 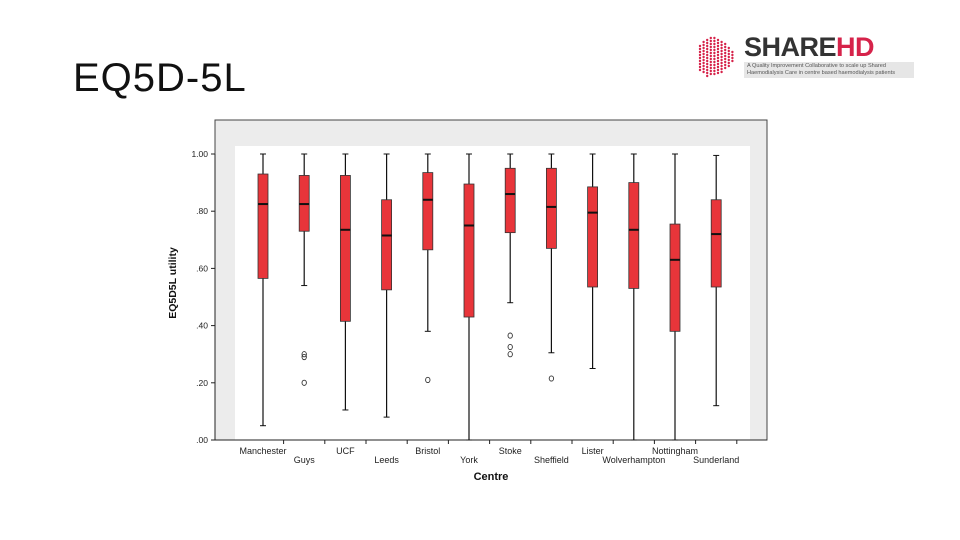 What do you see at coordinates (386, 460) in the screenshot?
I see `x-tick-label: Leeds` at bounding box center [386, 460].